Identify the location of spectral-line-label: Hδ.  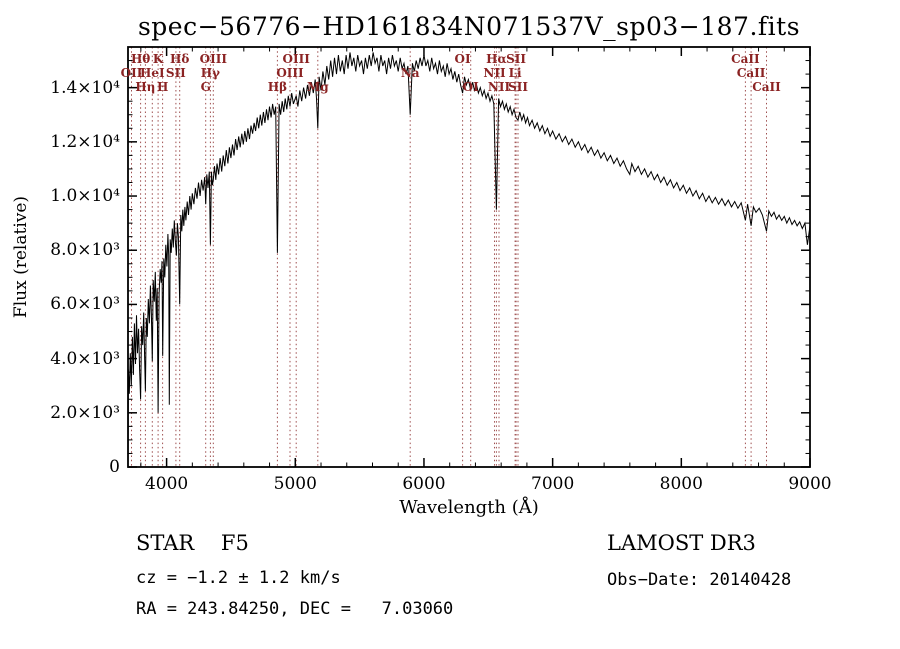
(180, 59).